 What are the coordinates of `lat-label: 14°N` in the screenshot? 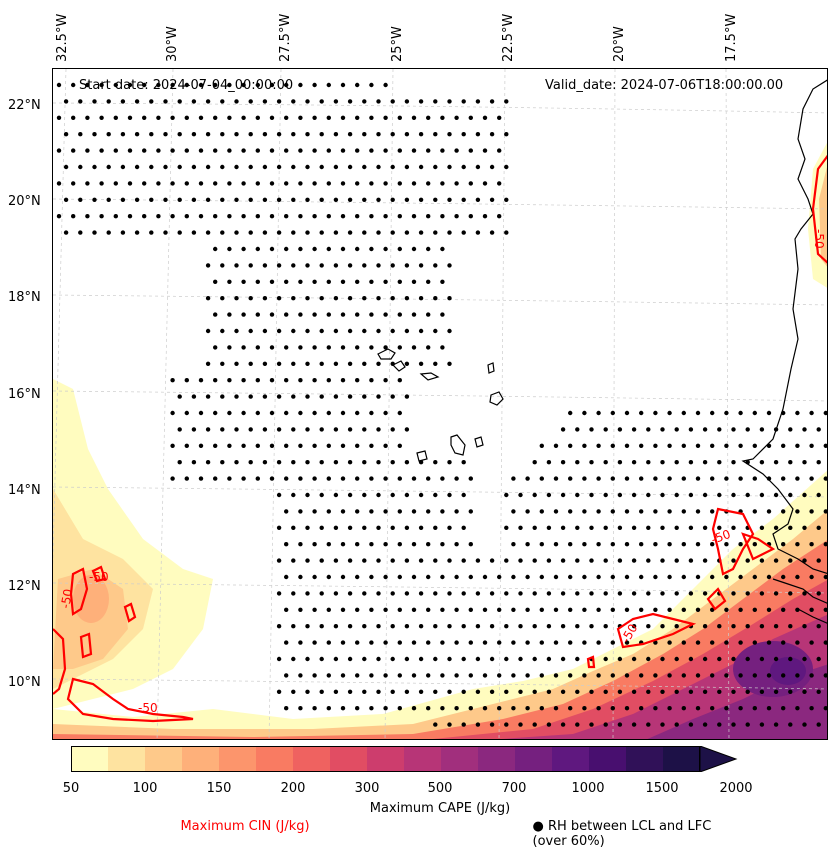 It's located at (24, 490).